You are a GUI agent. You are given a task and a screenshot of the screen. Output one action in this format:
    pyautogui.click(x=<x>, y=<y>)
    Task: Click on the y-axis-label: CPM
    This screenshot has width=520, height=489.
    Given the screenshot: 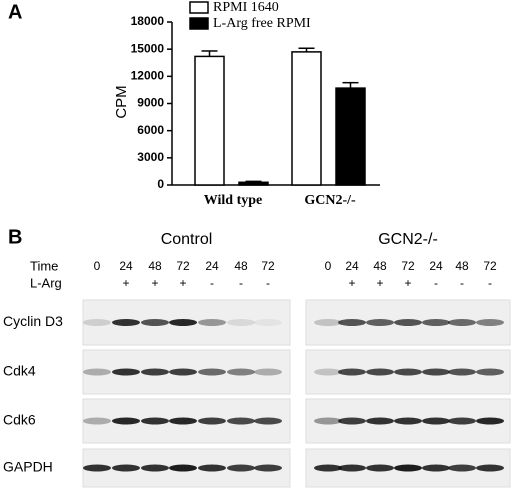 What is the action you would take?
    pyautogui.click(x=121, y=101)
    